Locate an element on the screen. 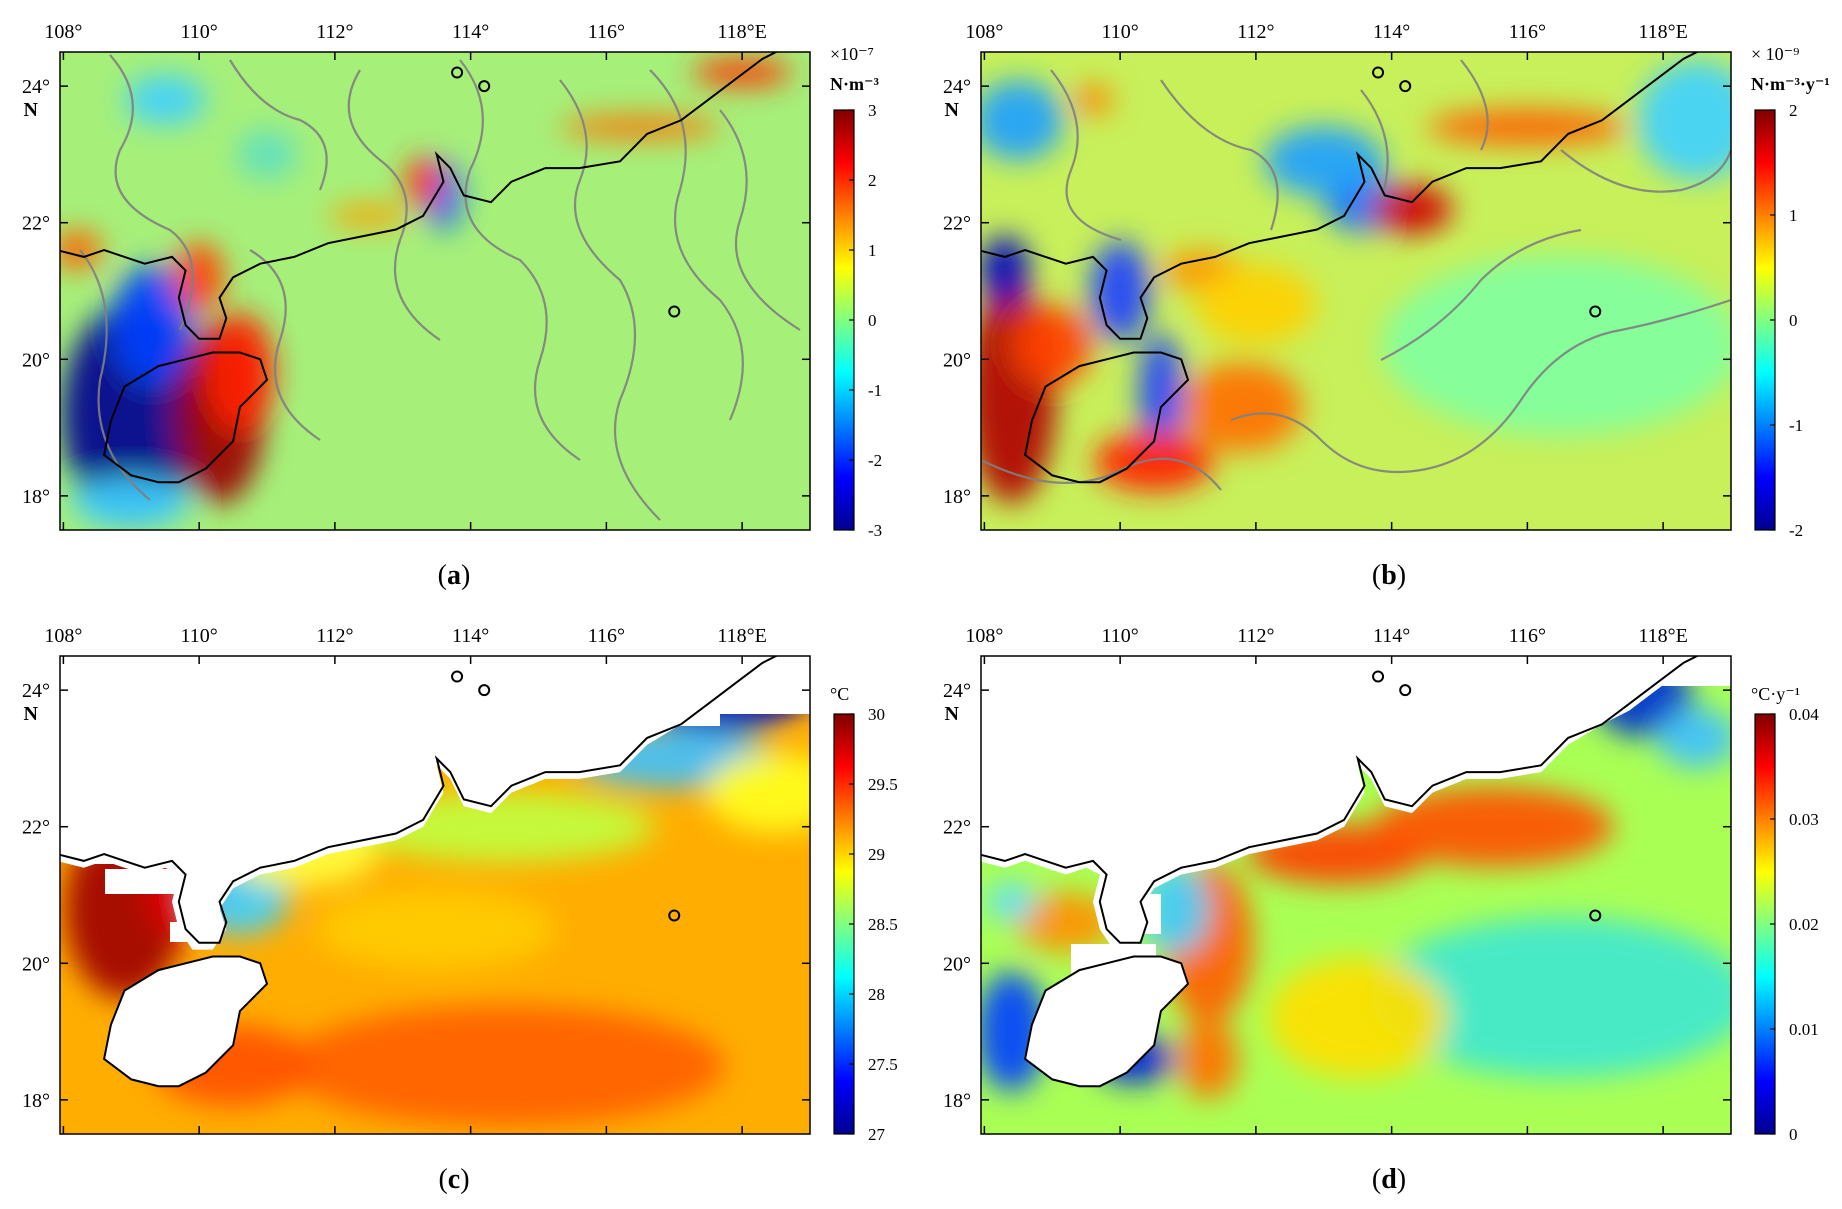 The image size is (1842, 1209). colorbar-tick-label: 0.04 is located at coordinates (1804, 714).